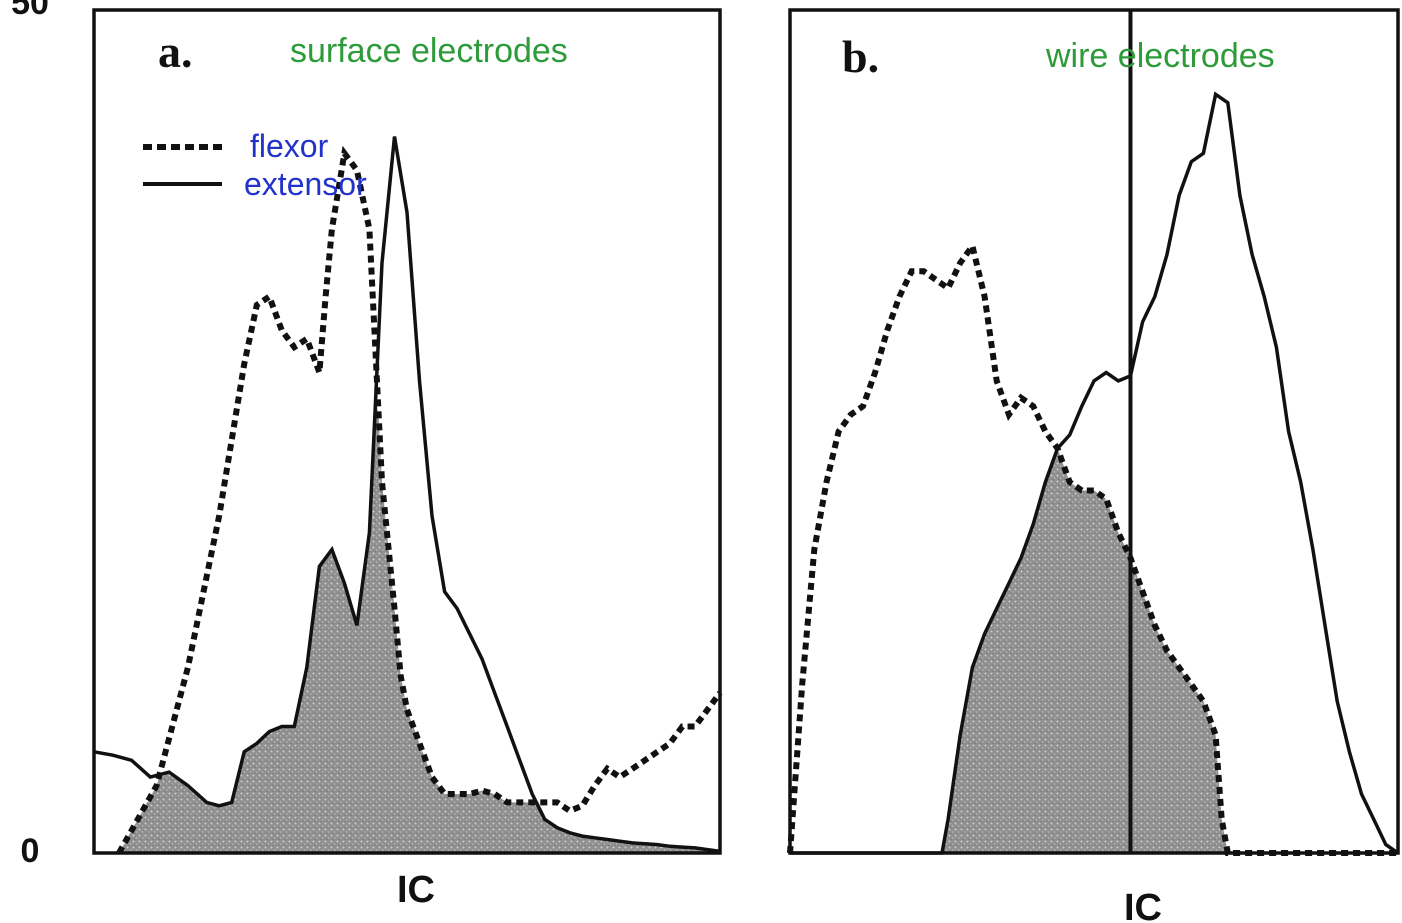  I want to click on chart-title-b: wire electrodes, so click(1160, 56).